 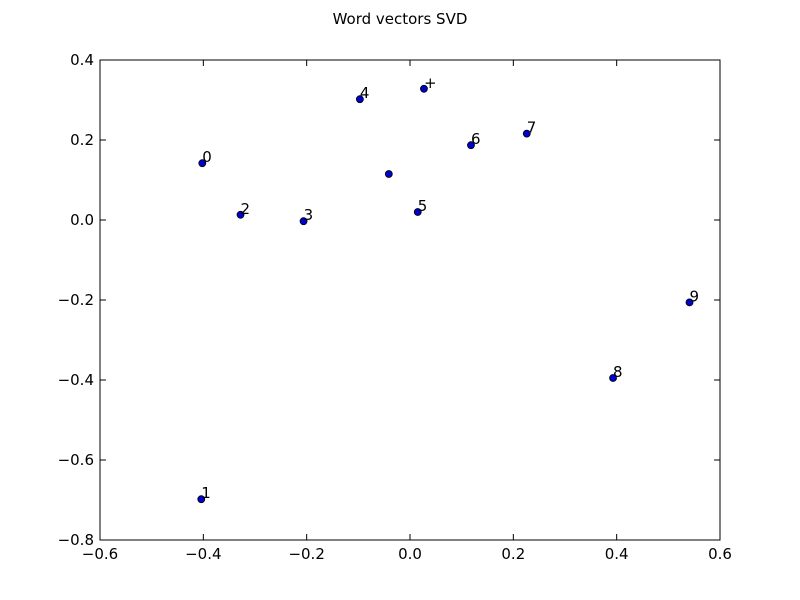 What do you see at coordinates (76, 300) in the screenshot?
I see `y-tick-label: −0.2` at bounding box center [76, 300].